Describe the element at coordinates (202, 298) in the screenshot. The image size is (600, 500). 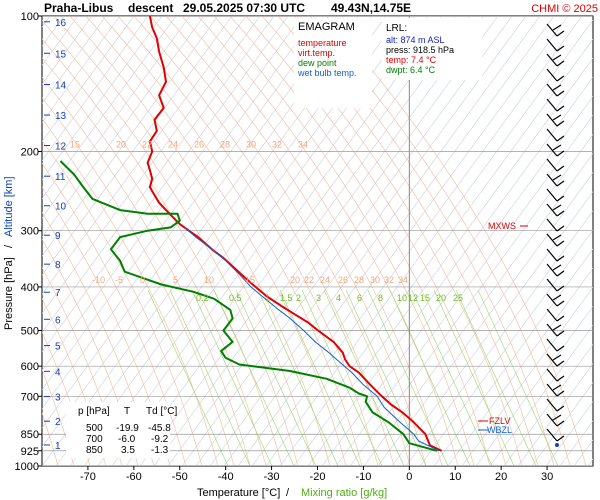
I see `mixing-ratio-label: 0.2` at that location.